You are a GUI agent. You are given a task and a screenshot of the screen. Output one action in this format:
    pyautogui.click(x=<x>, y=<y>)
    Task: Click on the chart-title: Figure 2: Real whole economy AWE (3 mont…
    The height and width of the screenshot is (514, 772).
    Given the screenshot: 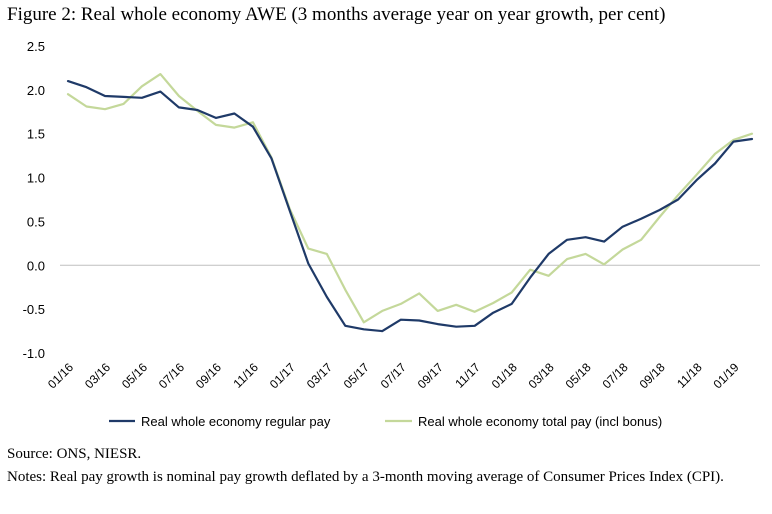 What is the action you would take?
    pyautogui.click(x=336, y=14)
    